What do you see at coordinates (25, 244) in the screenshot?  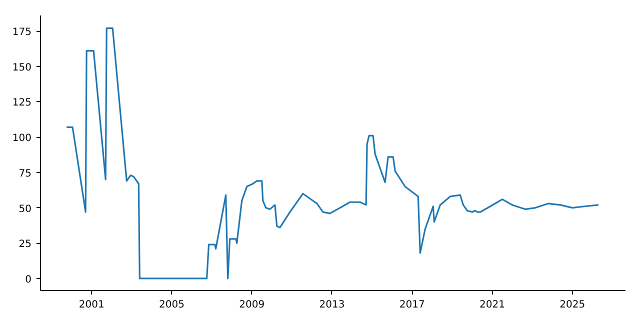 I see `y-tick-label: 25` at bounding box center [25, 244].